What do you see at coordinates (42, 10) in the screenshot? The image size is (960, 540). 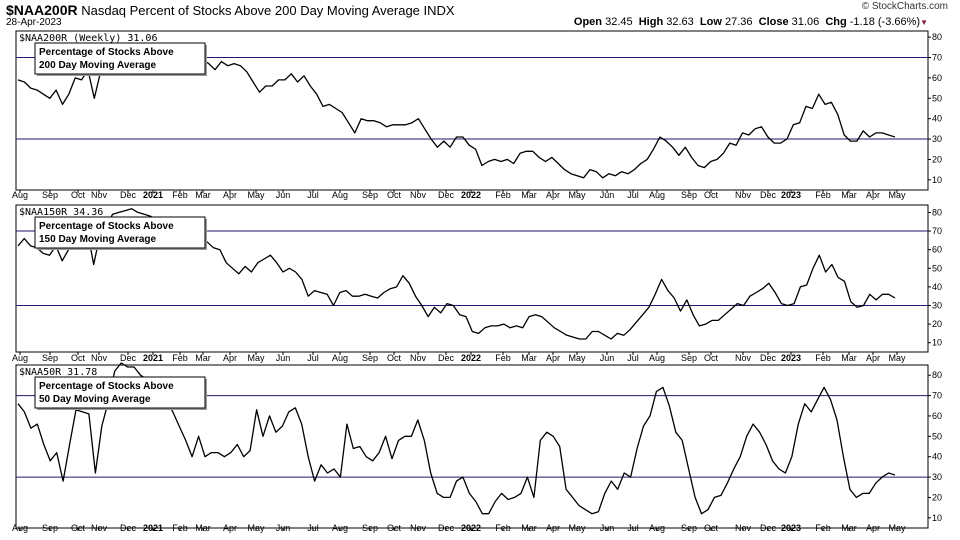 I see `symbol: $NAA200R` at bounding box center [42, 10].